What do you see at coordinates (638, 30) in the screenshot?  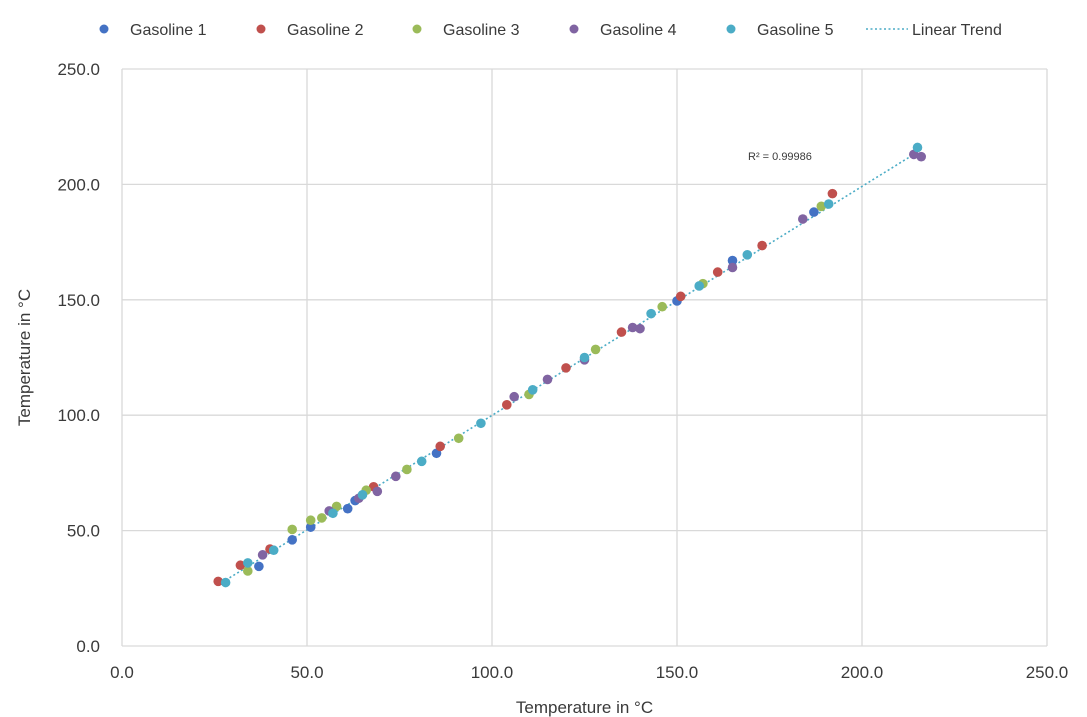 I see `legend-label: Gasoline 4` at bounding box center [638, 30].